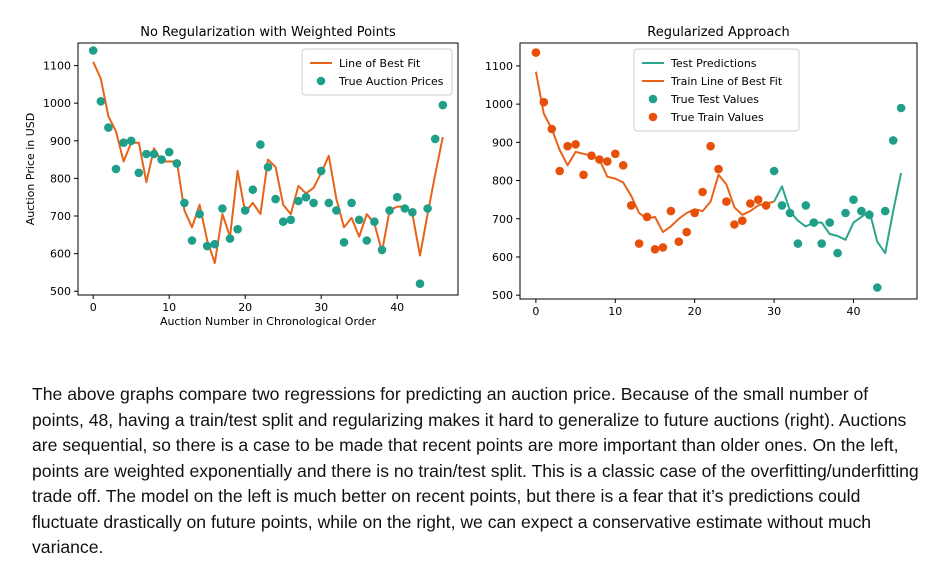 Image resolution: width=939 pixels, height=582 pixels. What do you see at coordinates (499, 104) in the screenshot?
I see `y-tick-label: 1000` at bounding box center [499, 104].